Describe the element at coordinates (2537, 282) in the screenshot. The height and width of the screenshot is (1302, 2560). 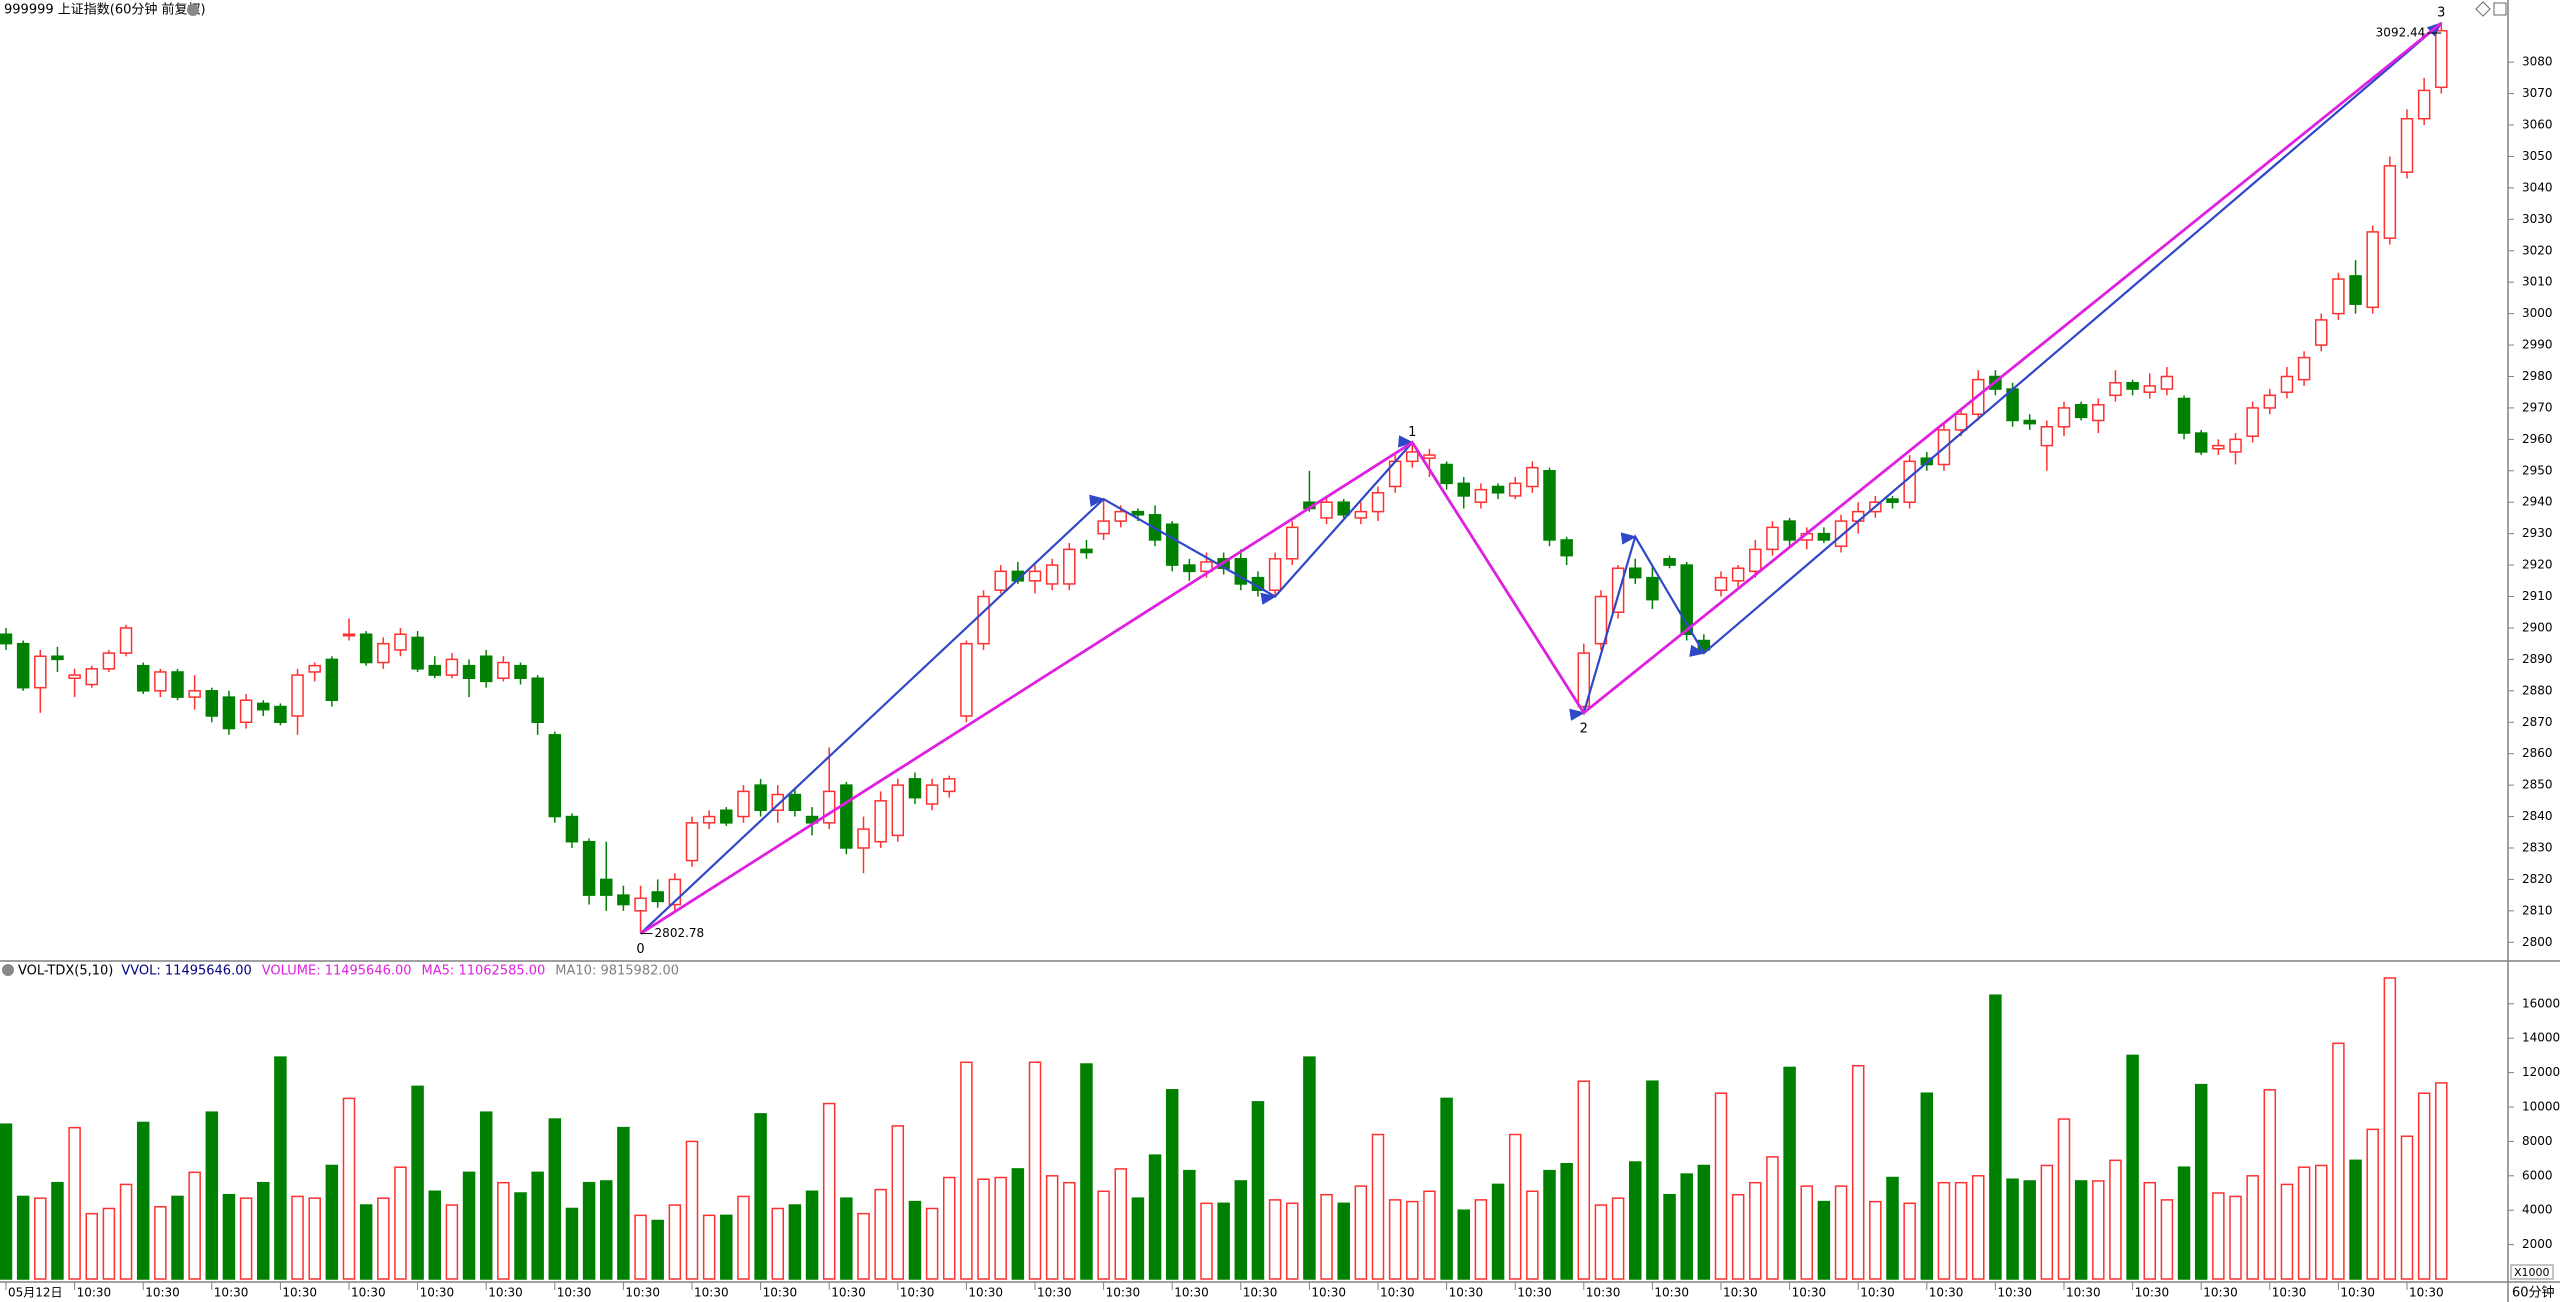
I see `y-tick-label: 3010` at that location.